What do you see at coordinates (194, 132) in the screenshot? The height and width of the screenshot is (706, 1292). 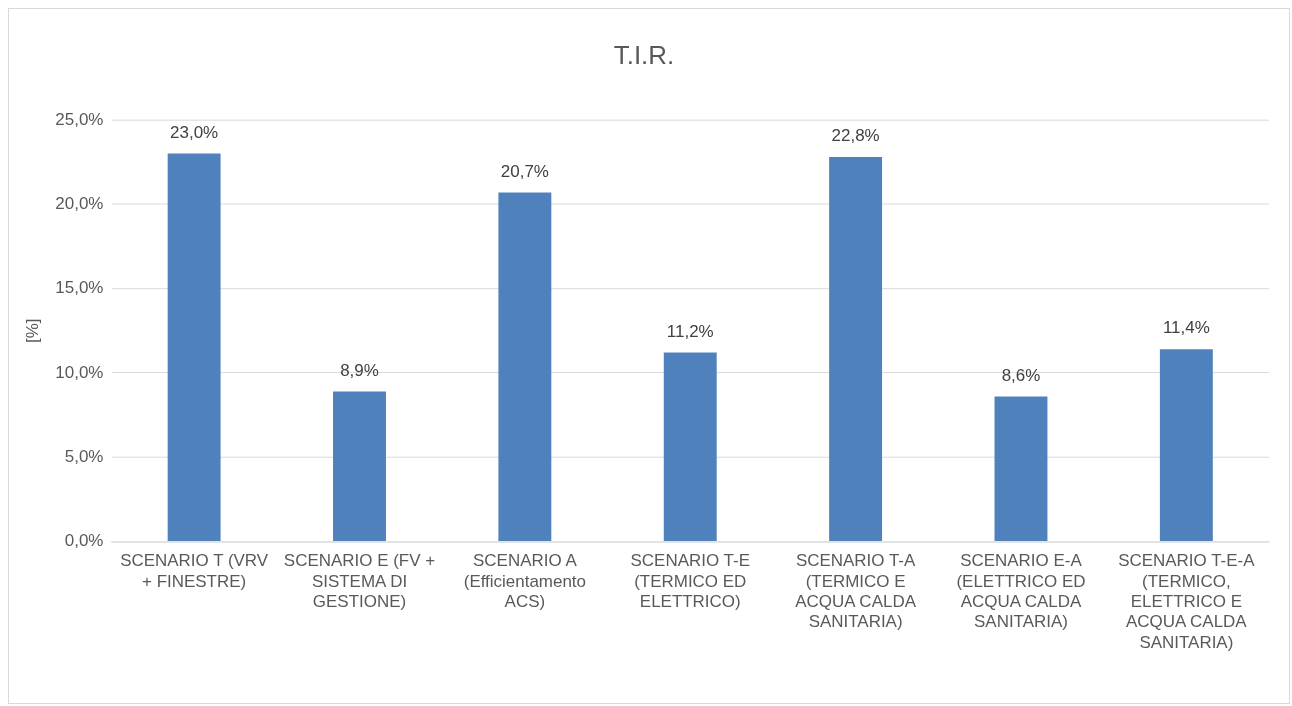 I see `data-label: 23,0%` at bounding box center [194, 132].